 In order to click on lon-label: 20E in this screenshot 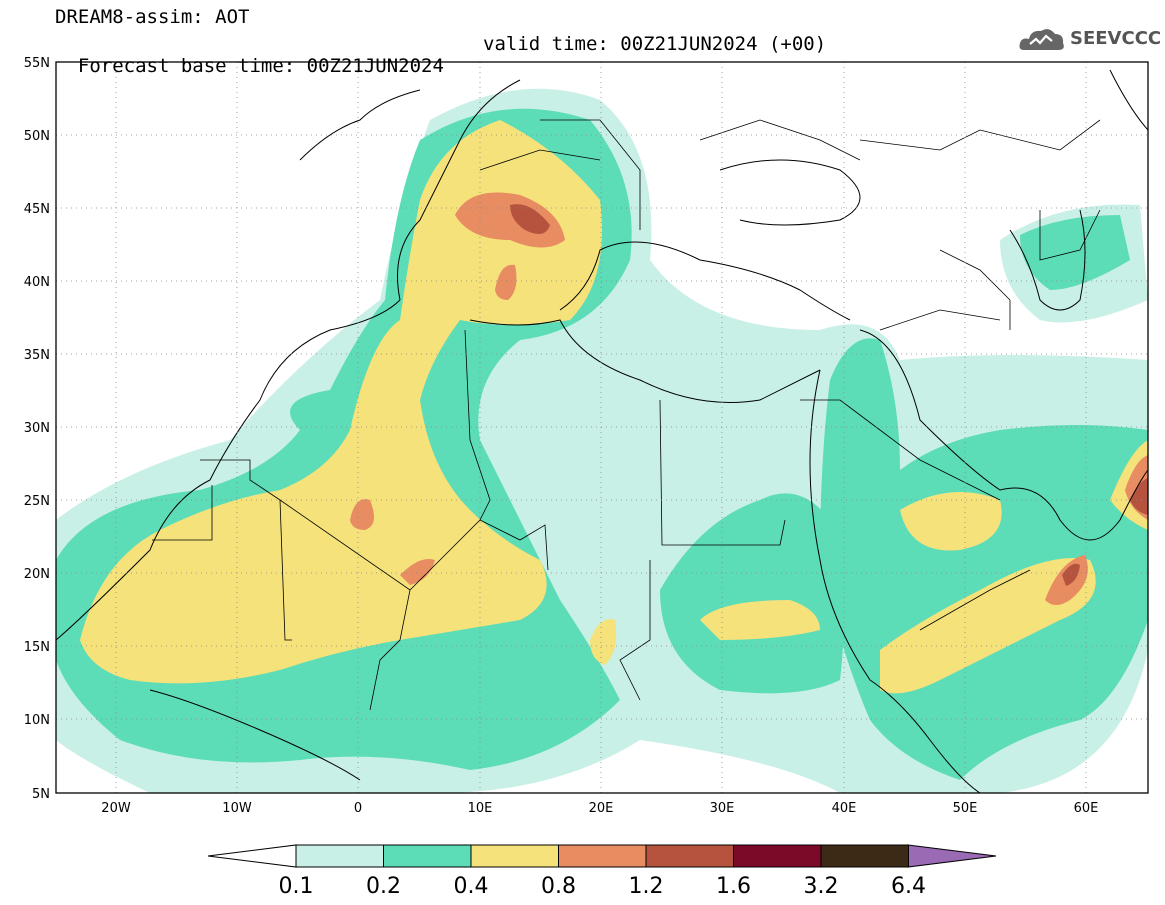, I will do `click(601, 808)`.